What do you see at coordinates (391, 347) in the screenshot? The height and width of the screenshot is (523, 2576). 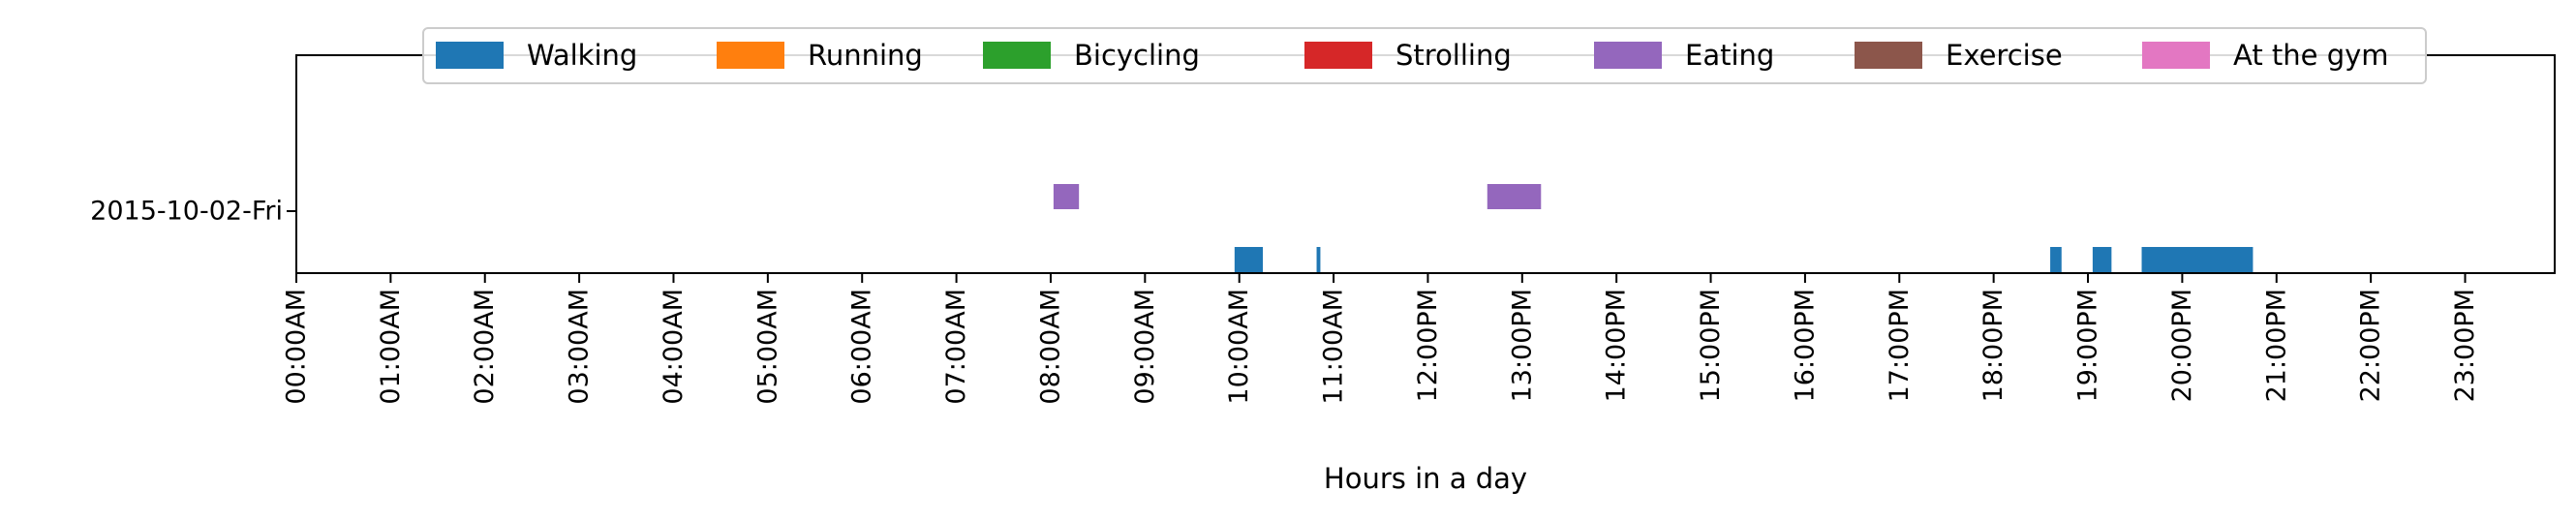 I see `x-tick-label: 01:00AM` at bounding box center [391, 347].